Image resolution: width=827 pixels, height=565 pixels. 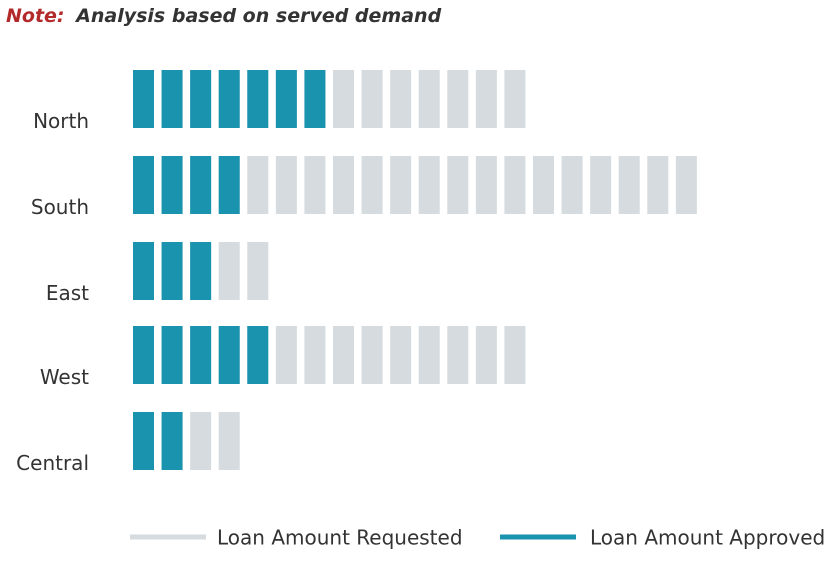 What do you see at coordinates (64, 377) in the screenshot?
I see `category-label: West` at bounding box center [64, 377].